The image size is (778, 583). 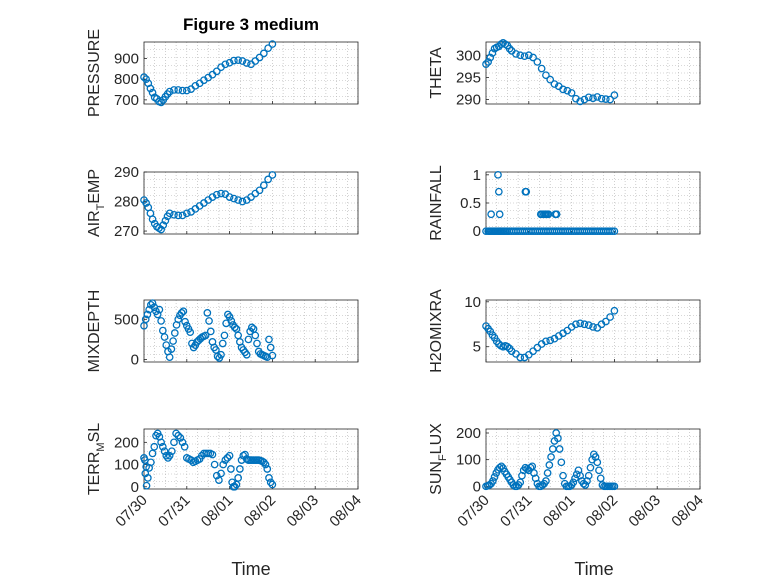 What do you see at coordinates (593, 569) in the screenshot?
I see `x-axis-label-right: Time` at bounding box center [593, 569].